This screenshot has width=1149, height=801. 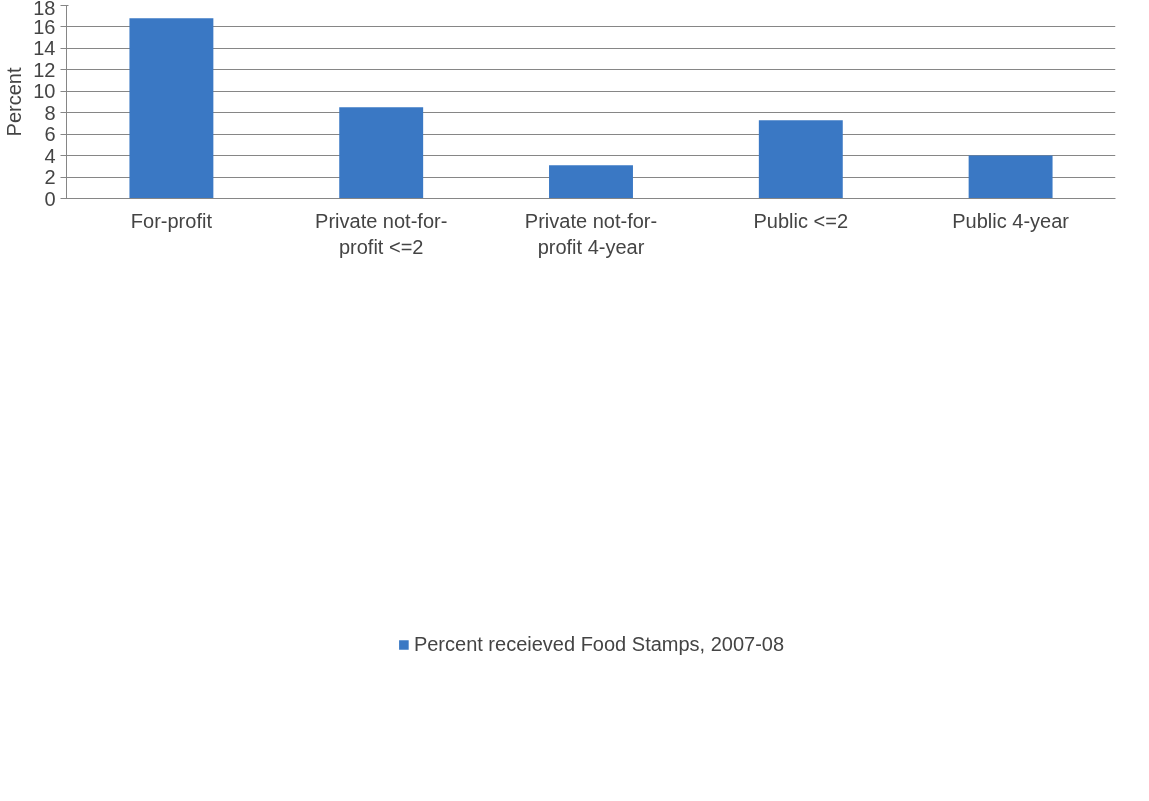 I want to click on y-tick-label: 0, so click(x=50, y=198).